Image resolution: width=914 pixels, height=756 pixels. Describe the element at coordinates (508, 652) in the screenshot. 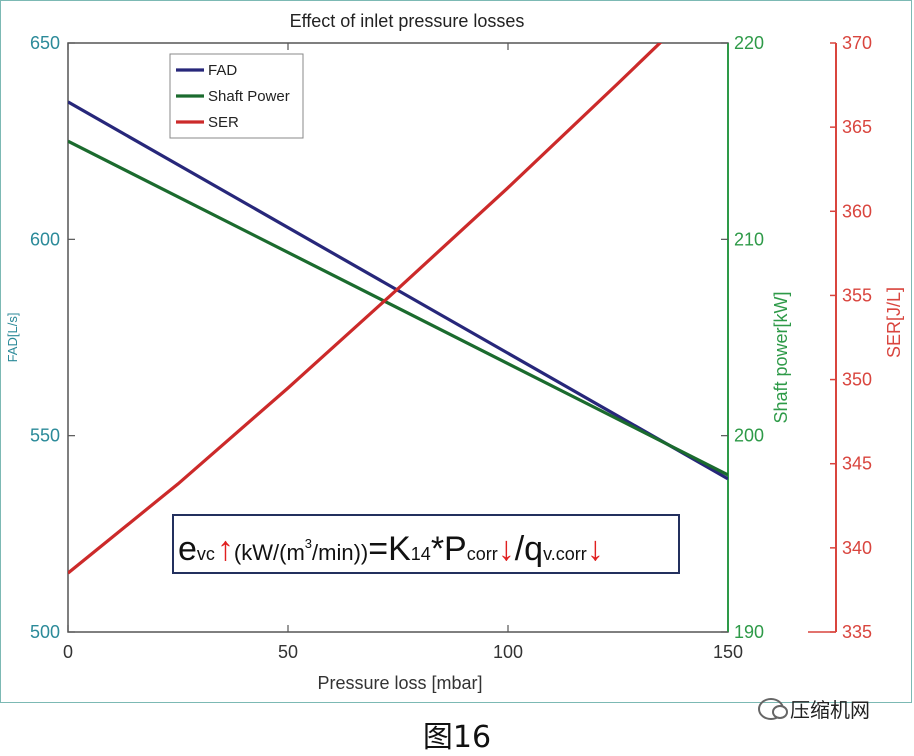

I see `x-tick-label: 100` at that location.